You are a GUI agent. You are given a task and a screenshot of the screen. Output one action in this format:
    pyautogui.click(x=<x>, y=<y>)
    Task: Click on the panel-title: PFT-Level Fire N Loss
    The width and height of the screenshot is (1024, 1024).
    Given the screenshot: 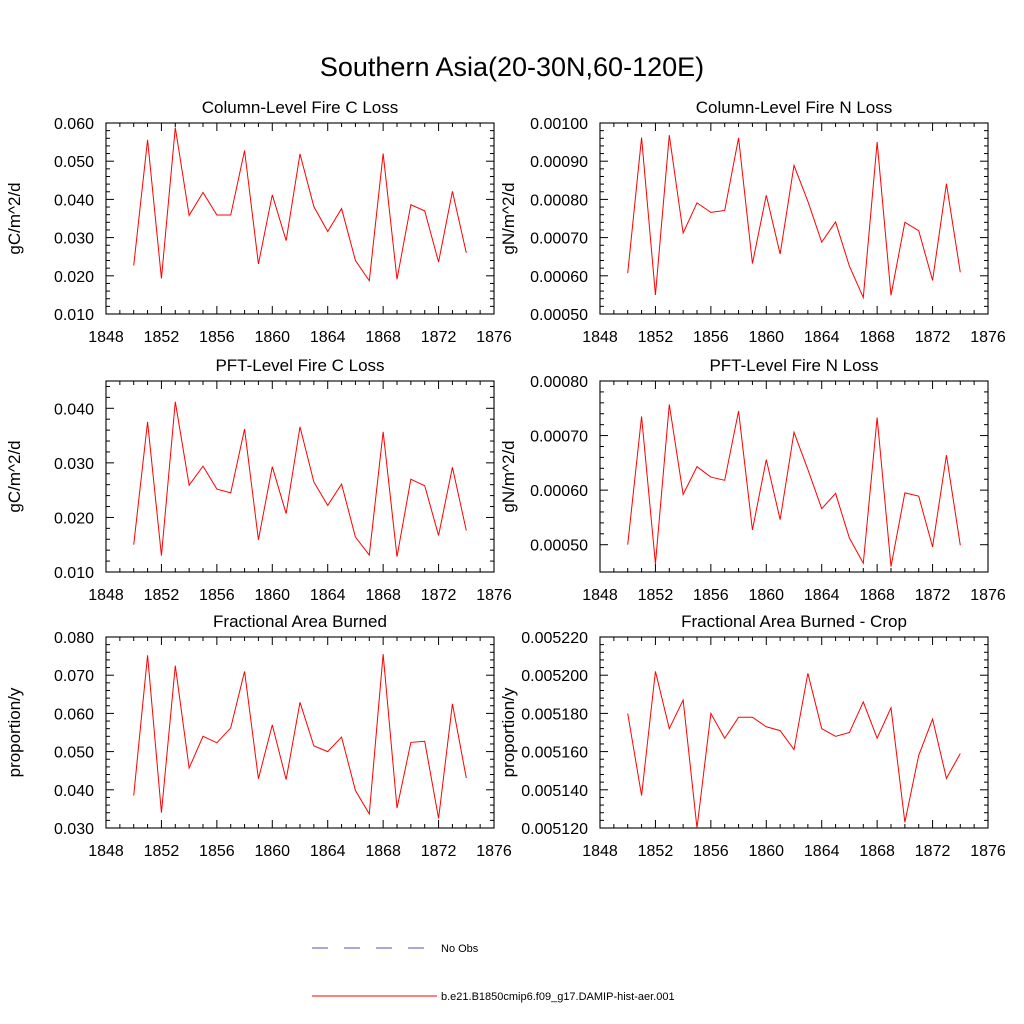 What is the action you would take?
    pyautogui.click(x=793, y=365)
    